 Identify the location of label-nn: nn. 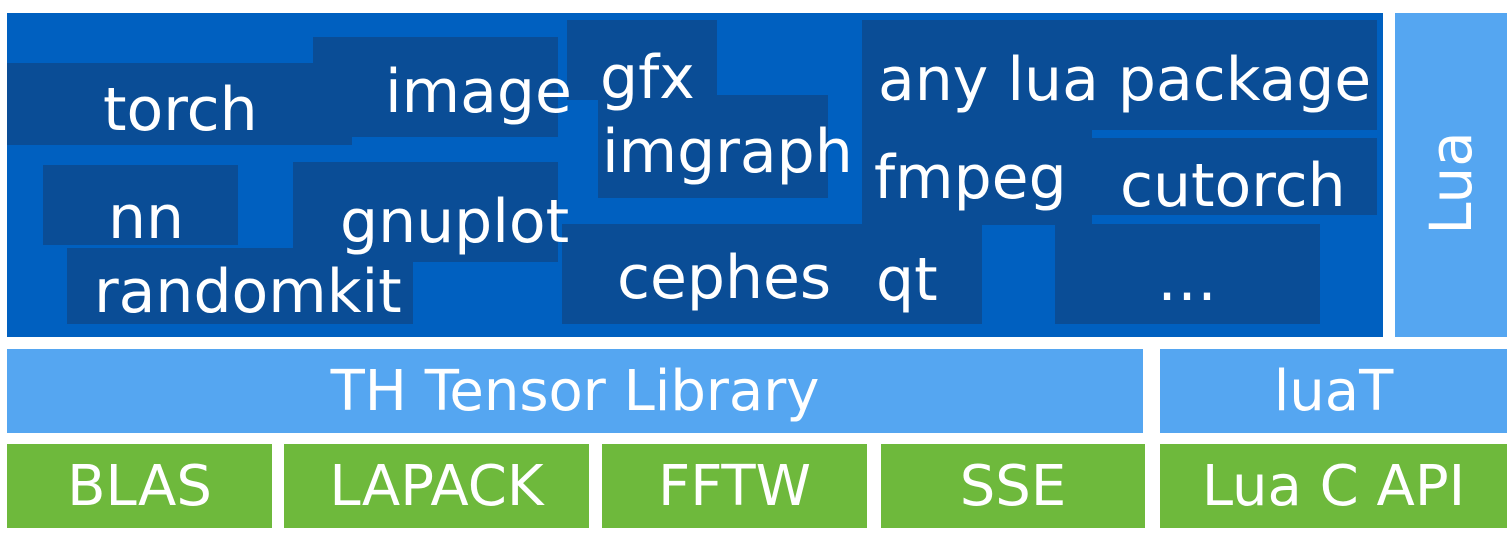
(146, 218).